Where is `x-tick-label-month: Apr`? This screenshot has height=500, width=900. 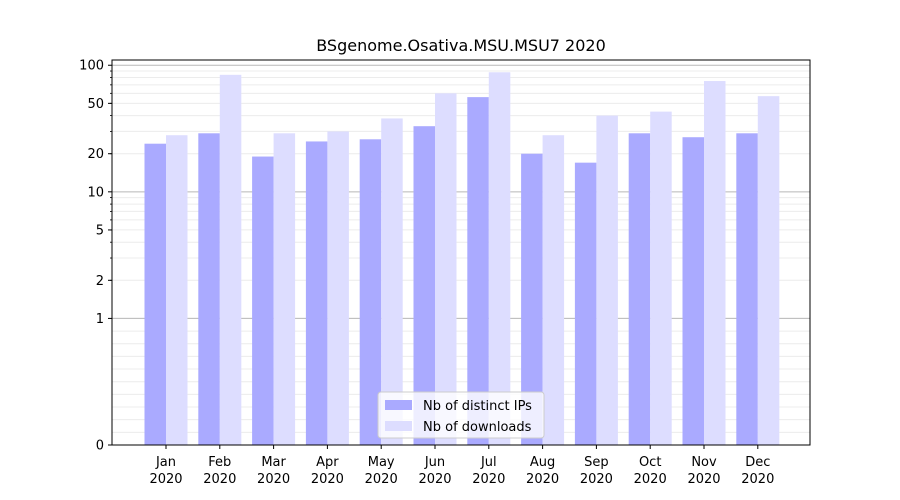
x-tick-label-month: Apr is located at coordinates (327, 462).